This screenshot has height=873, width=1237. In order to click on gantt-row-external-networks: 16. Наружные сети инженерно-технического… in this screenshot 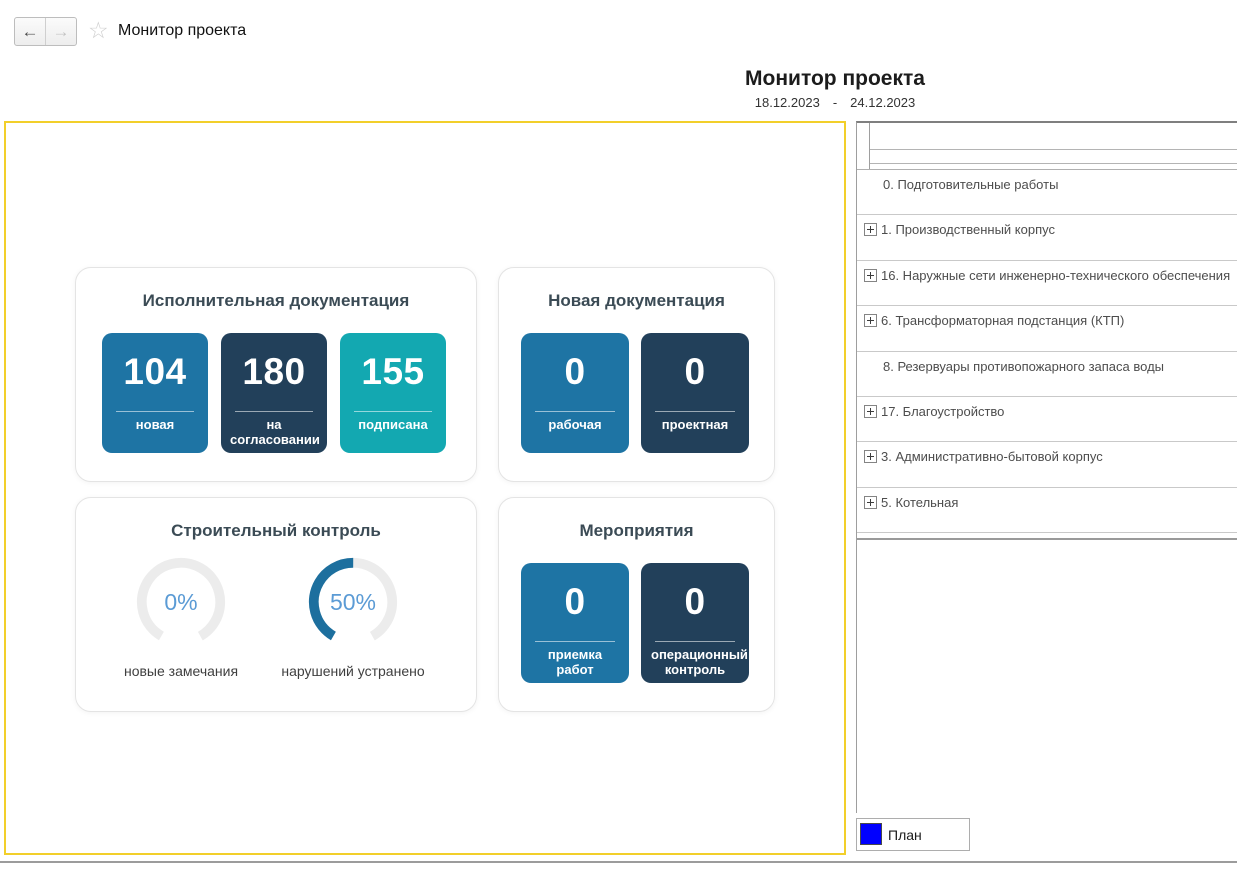, I will do `click(1047, 284)`.